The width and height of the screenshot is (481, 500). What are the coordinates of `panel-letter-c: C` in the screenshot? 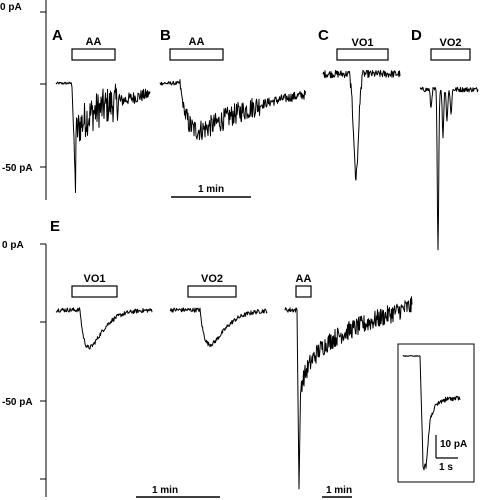 It's located at (323, 35).